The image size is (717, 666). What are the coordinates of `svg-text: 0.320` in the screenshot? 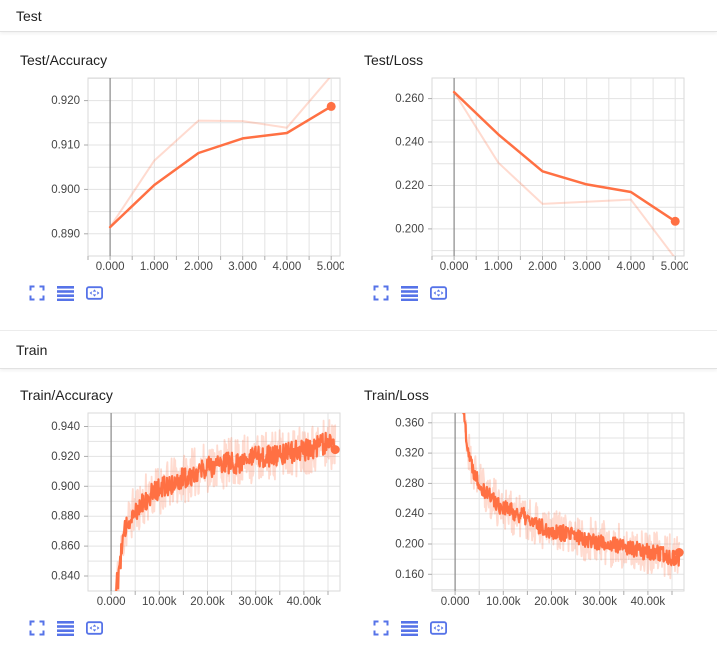 It's located at (409, 454).